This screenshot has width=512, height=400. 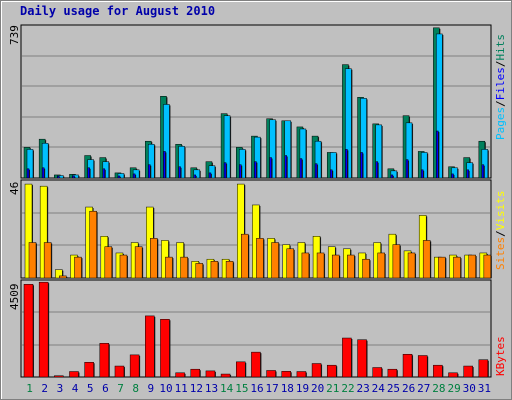 I want to click on day-label-10: 10, so click(x=165, y=388).